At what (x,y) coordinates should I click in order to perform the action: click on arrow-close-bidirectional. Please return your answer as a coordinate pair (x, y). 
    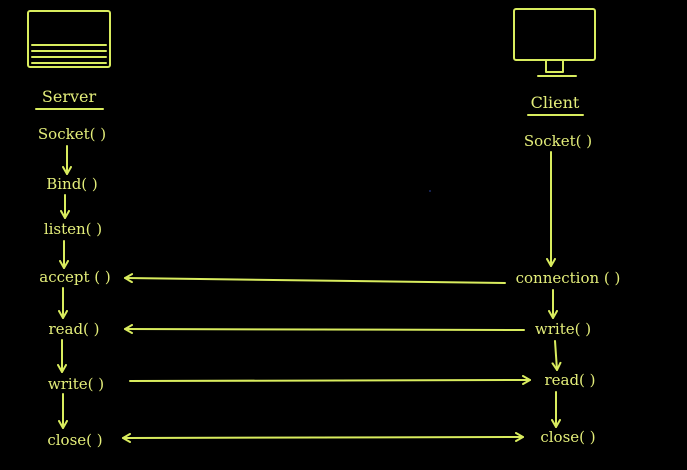
    Looking at the image, I should click on (323, 437).